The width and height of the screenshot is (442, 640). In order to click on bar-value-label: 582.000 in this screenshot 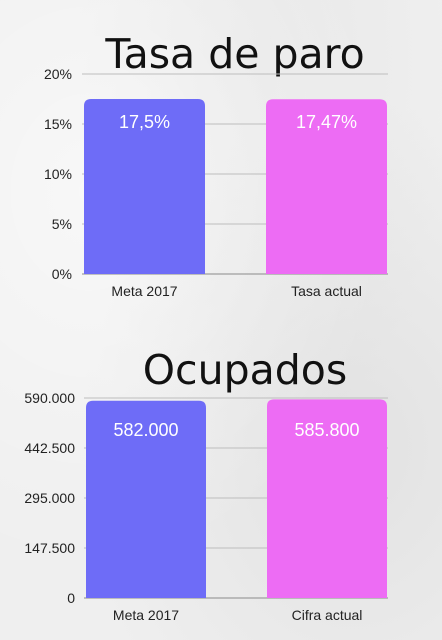, I will do `click(145, 430)`.